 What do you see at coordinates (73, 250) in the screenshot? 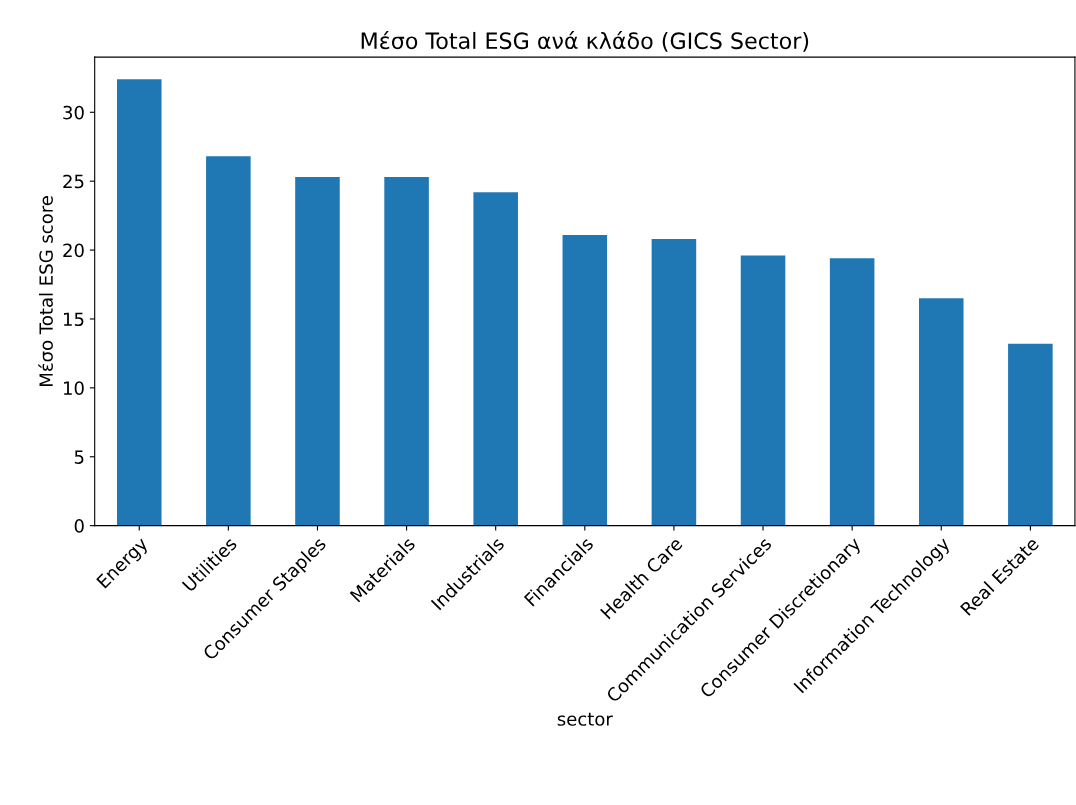
I see `y-tick-label: 20` at bounding box center [73, 250].